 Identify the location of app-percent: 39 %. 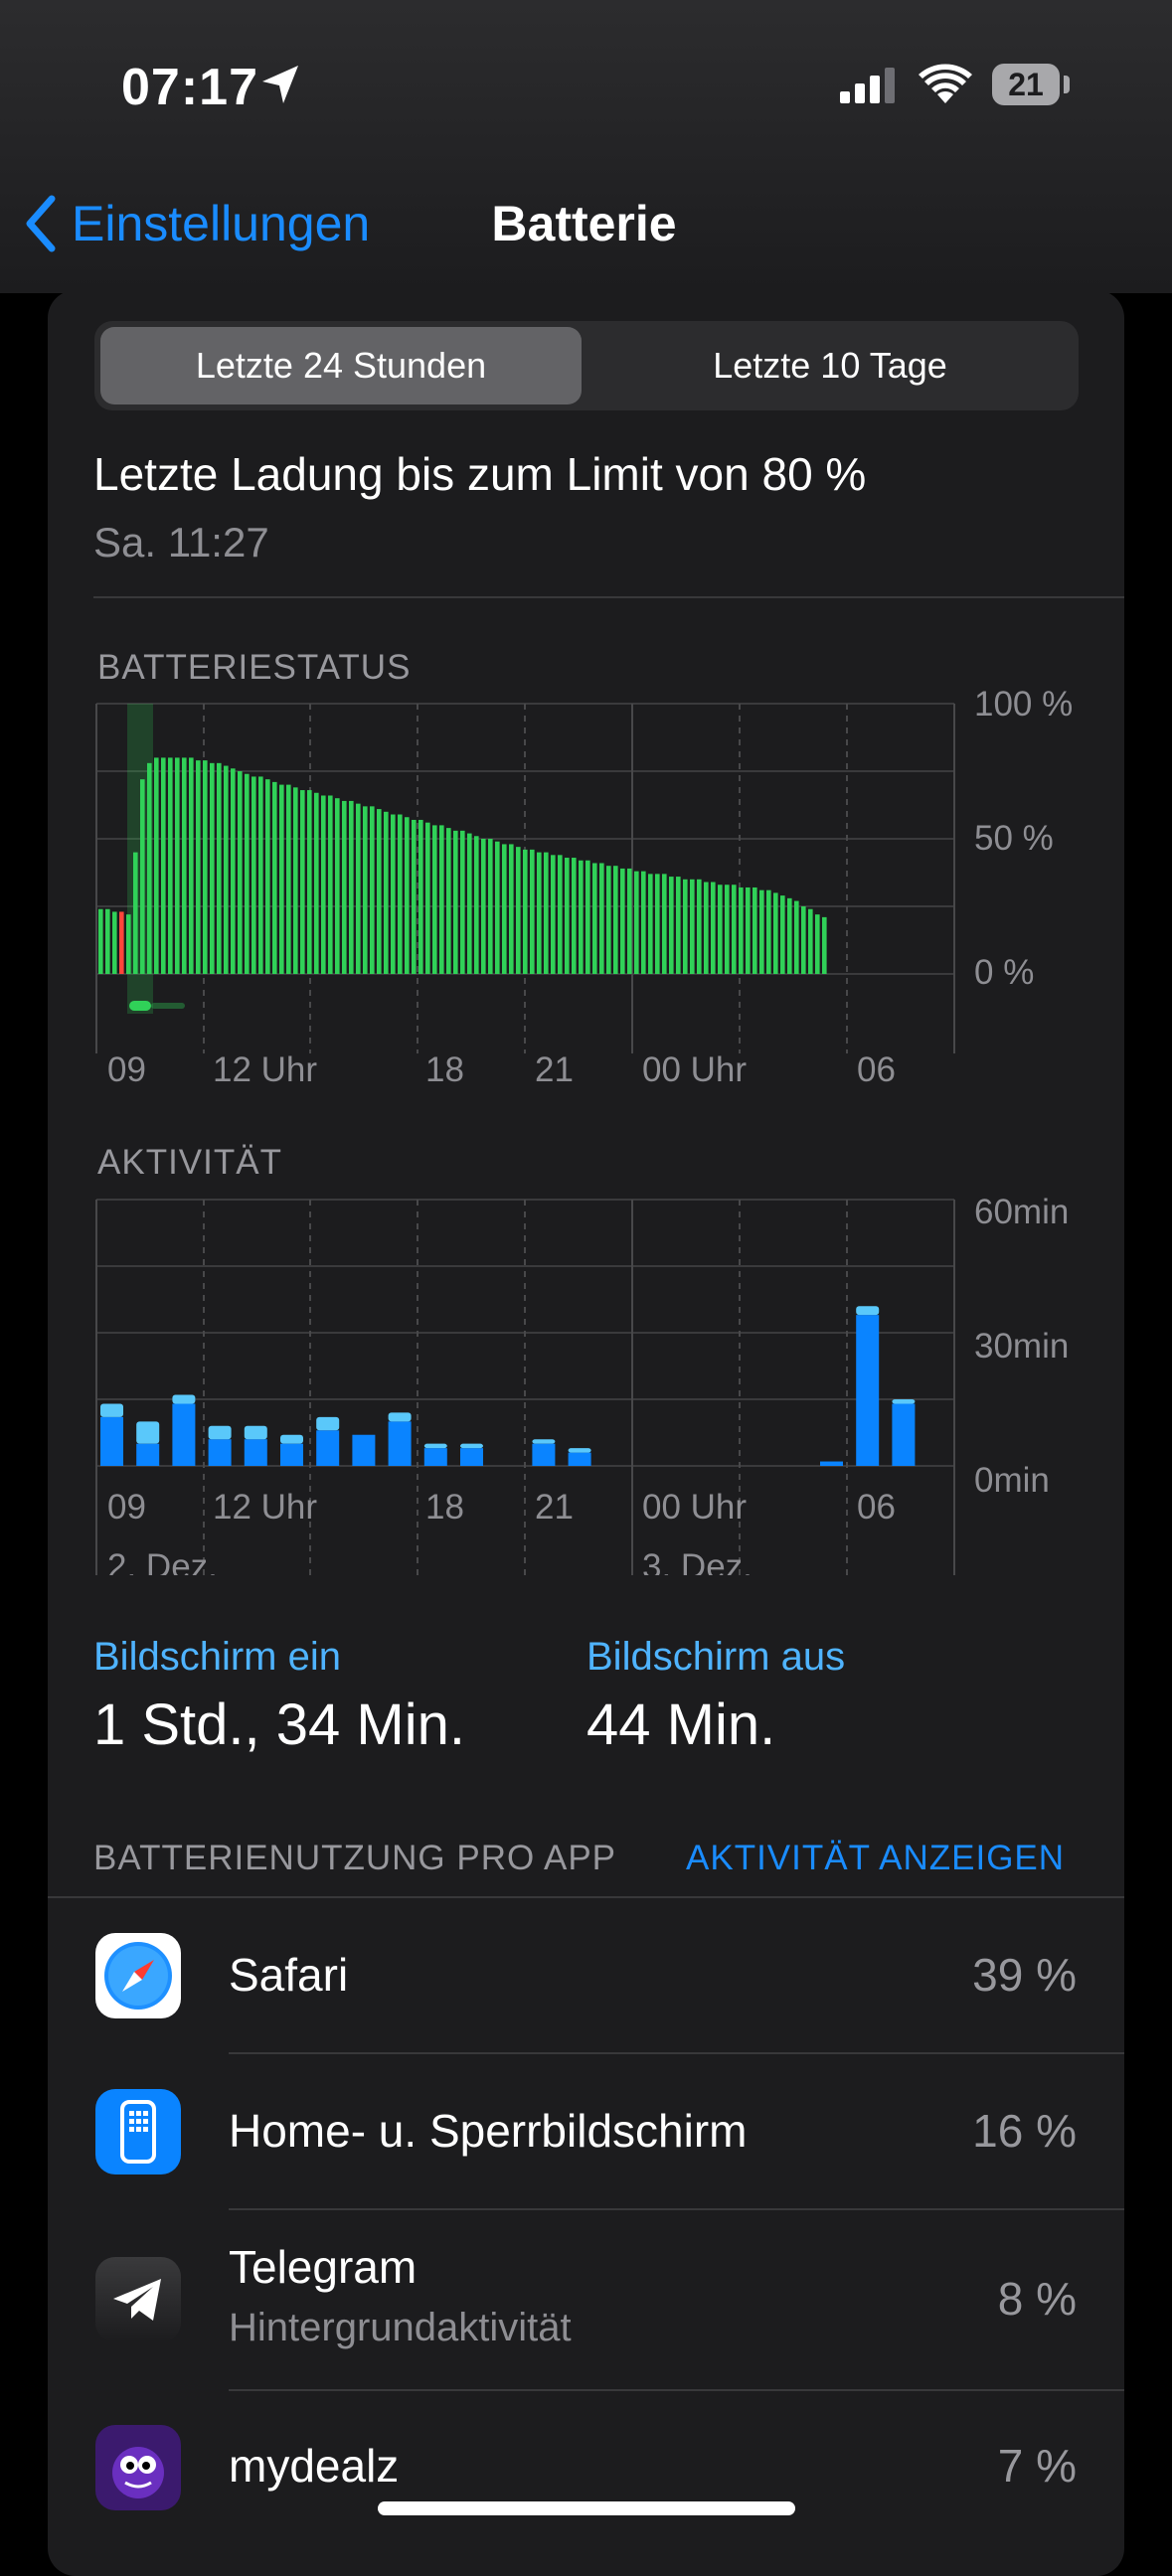
(1024, 1975).